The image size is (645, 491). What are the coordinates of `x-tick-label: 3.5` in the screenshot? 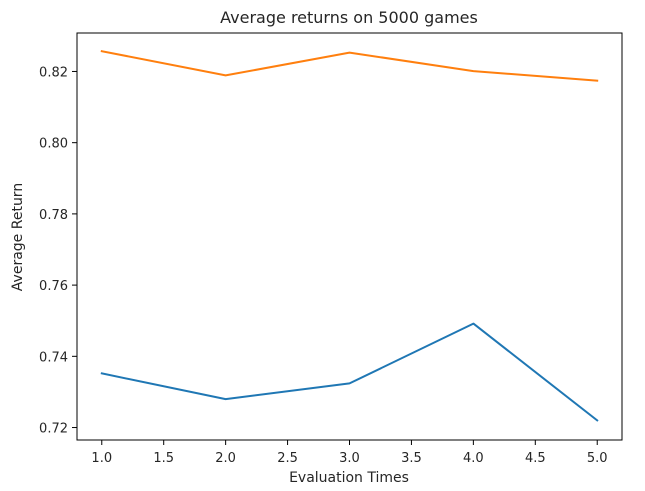 It's located at (411, 458).